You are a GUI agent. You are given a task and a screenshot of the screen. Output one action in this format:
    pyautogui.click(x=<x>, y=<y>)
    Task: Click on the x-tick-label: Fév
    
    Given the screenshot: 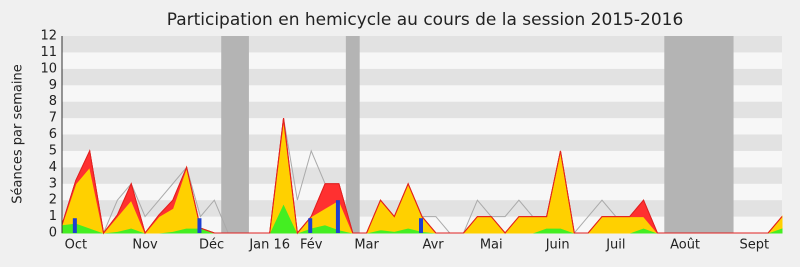 What is the action you would take?
    pyautogui.click(x=311, y=245)
    